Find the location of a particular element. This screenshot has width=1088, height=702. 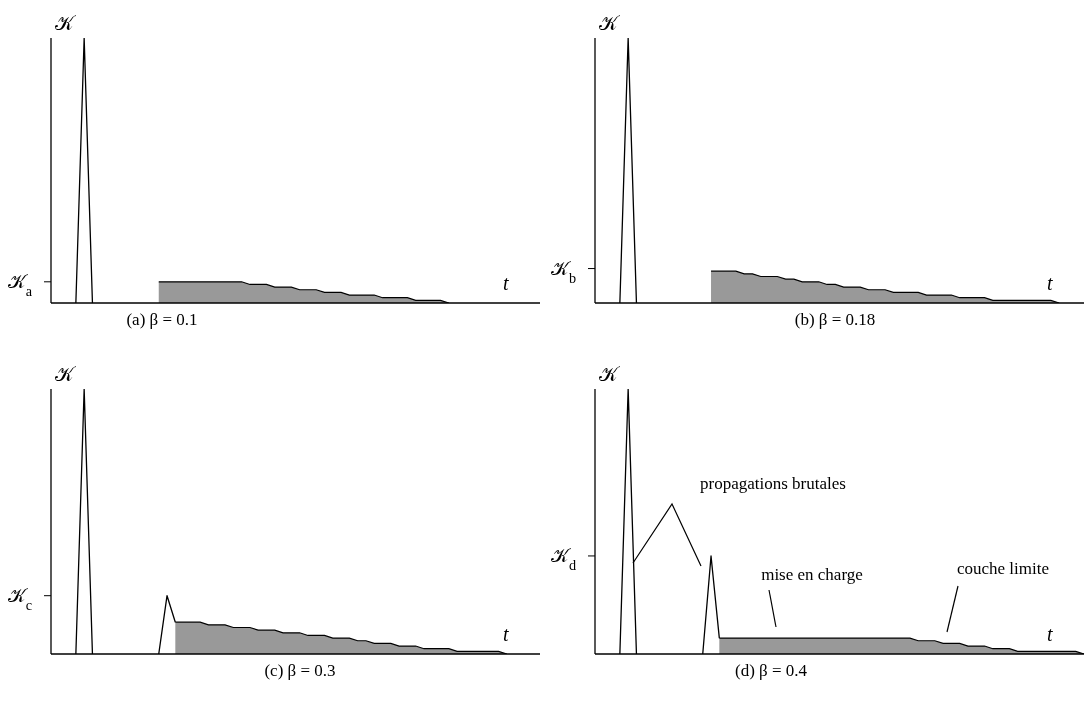

ref-line-label: 𝒦$_{c}$ is located at coordinates (19, 598).